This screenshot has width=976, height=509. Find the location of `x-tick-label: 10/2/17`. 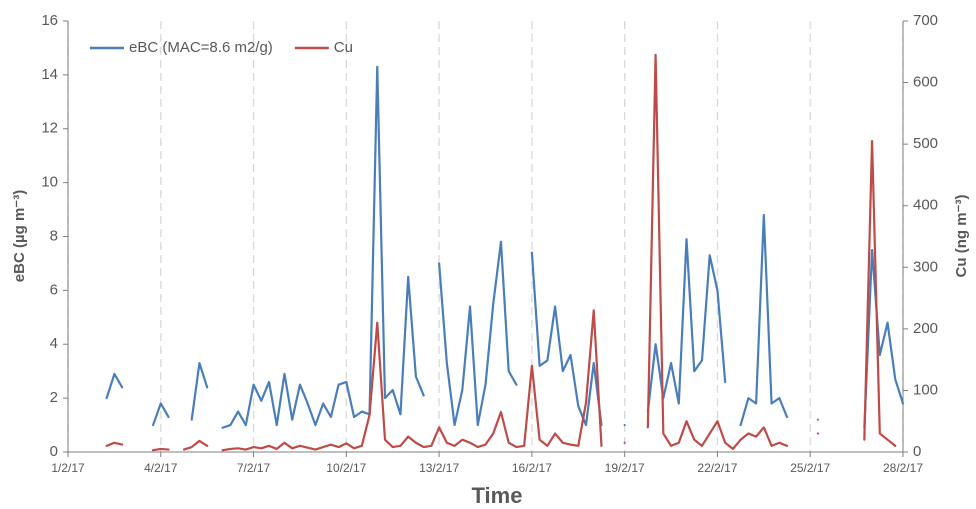

x-tick-label: 10/2/17 is located at coordinates (346, 468).